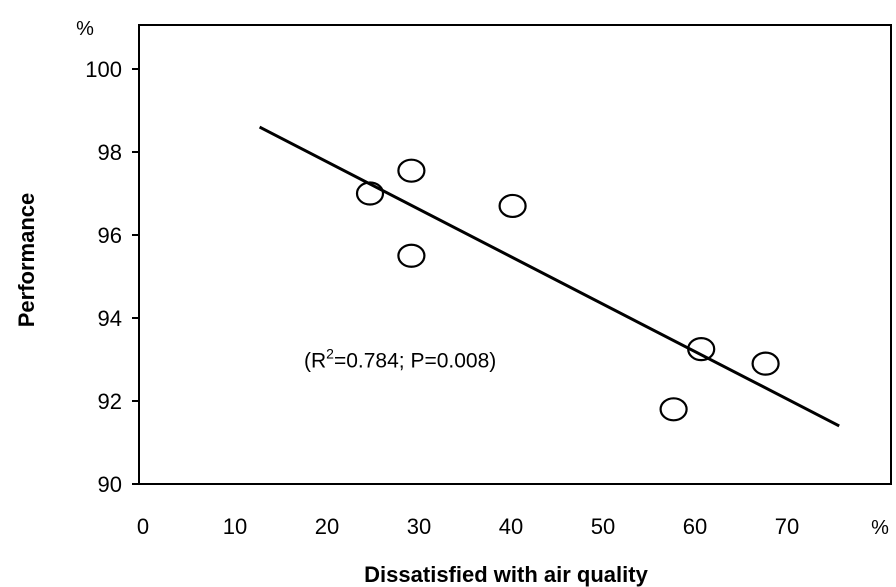 The width and height of the screenshot is (896, 587). I want to click on y-axis-ticks: 90 92 94 96 98 100, so click(112, 277).